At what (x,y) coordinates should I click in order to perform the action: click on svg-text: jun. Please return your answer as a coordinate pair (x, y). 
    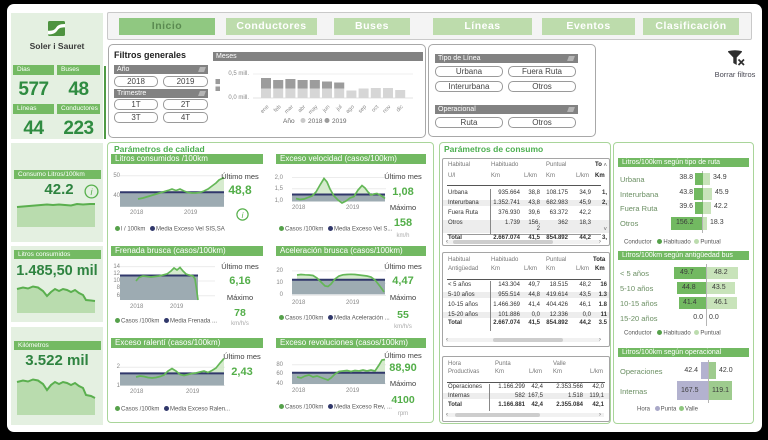
    Looking at the image, I should click on (326, 109).